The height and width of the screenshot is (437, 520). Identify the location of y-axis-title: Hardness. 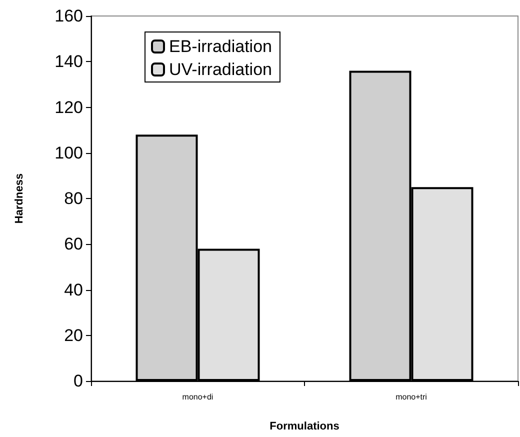
(20, 198).